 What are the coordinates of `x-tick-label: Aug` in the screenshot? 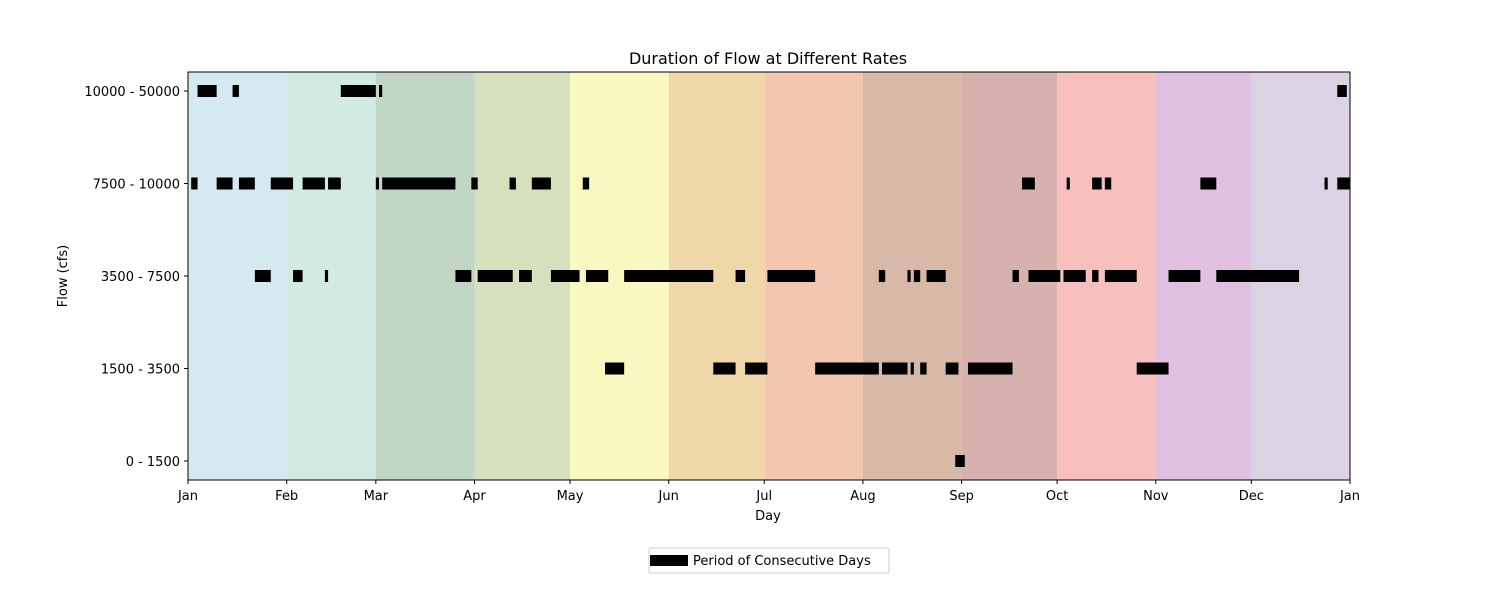 It's located at (862, 496).